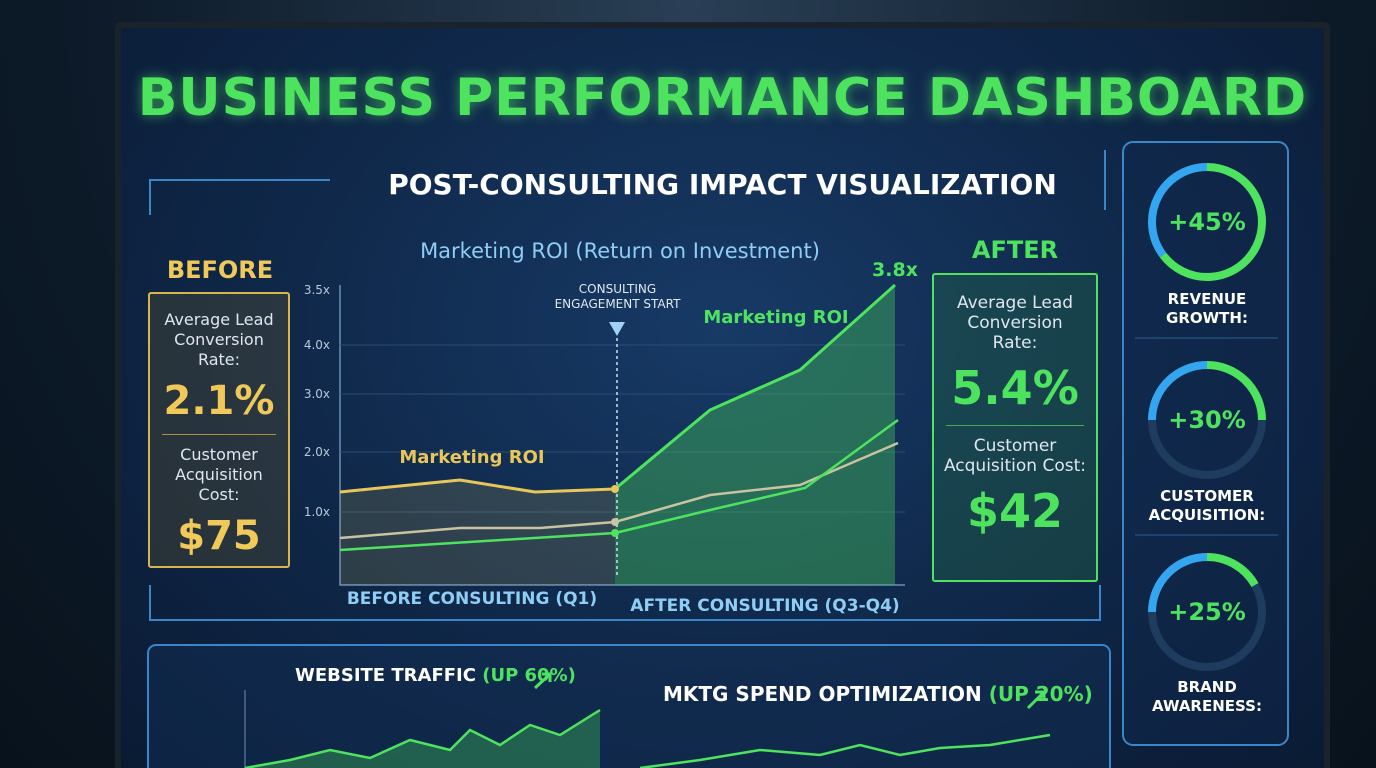  What do you see at coordinates (317, 452) in the screenshot?
I see `y-tick-label: 2.0x` at bounding box center [317, 452].